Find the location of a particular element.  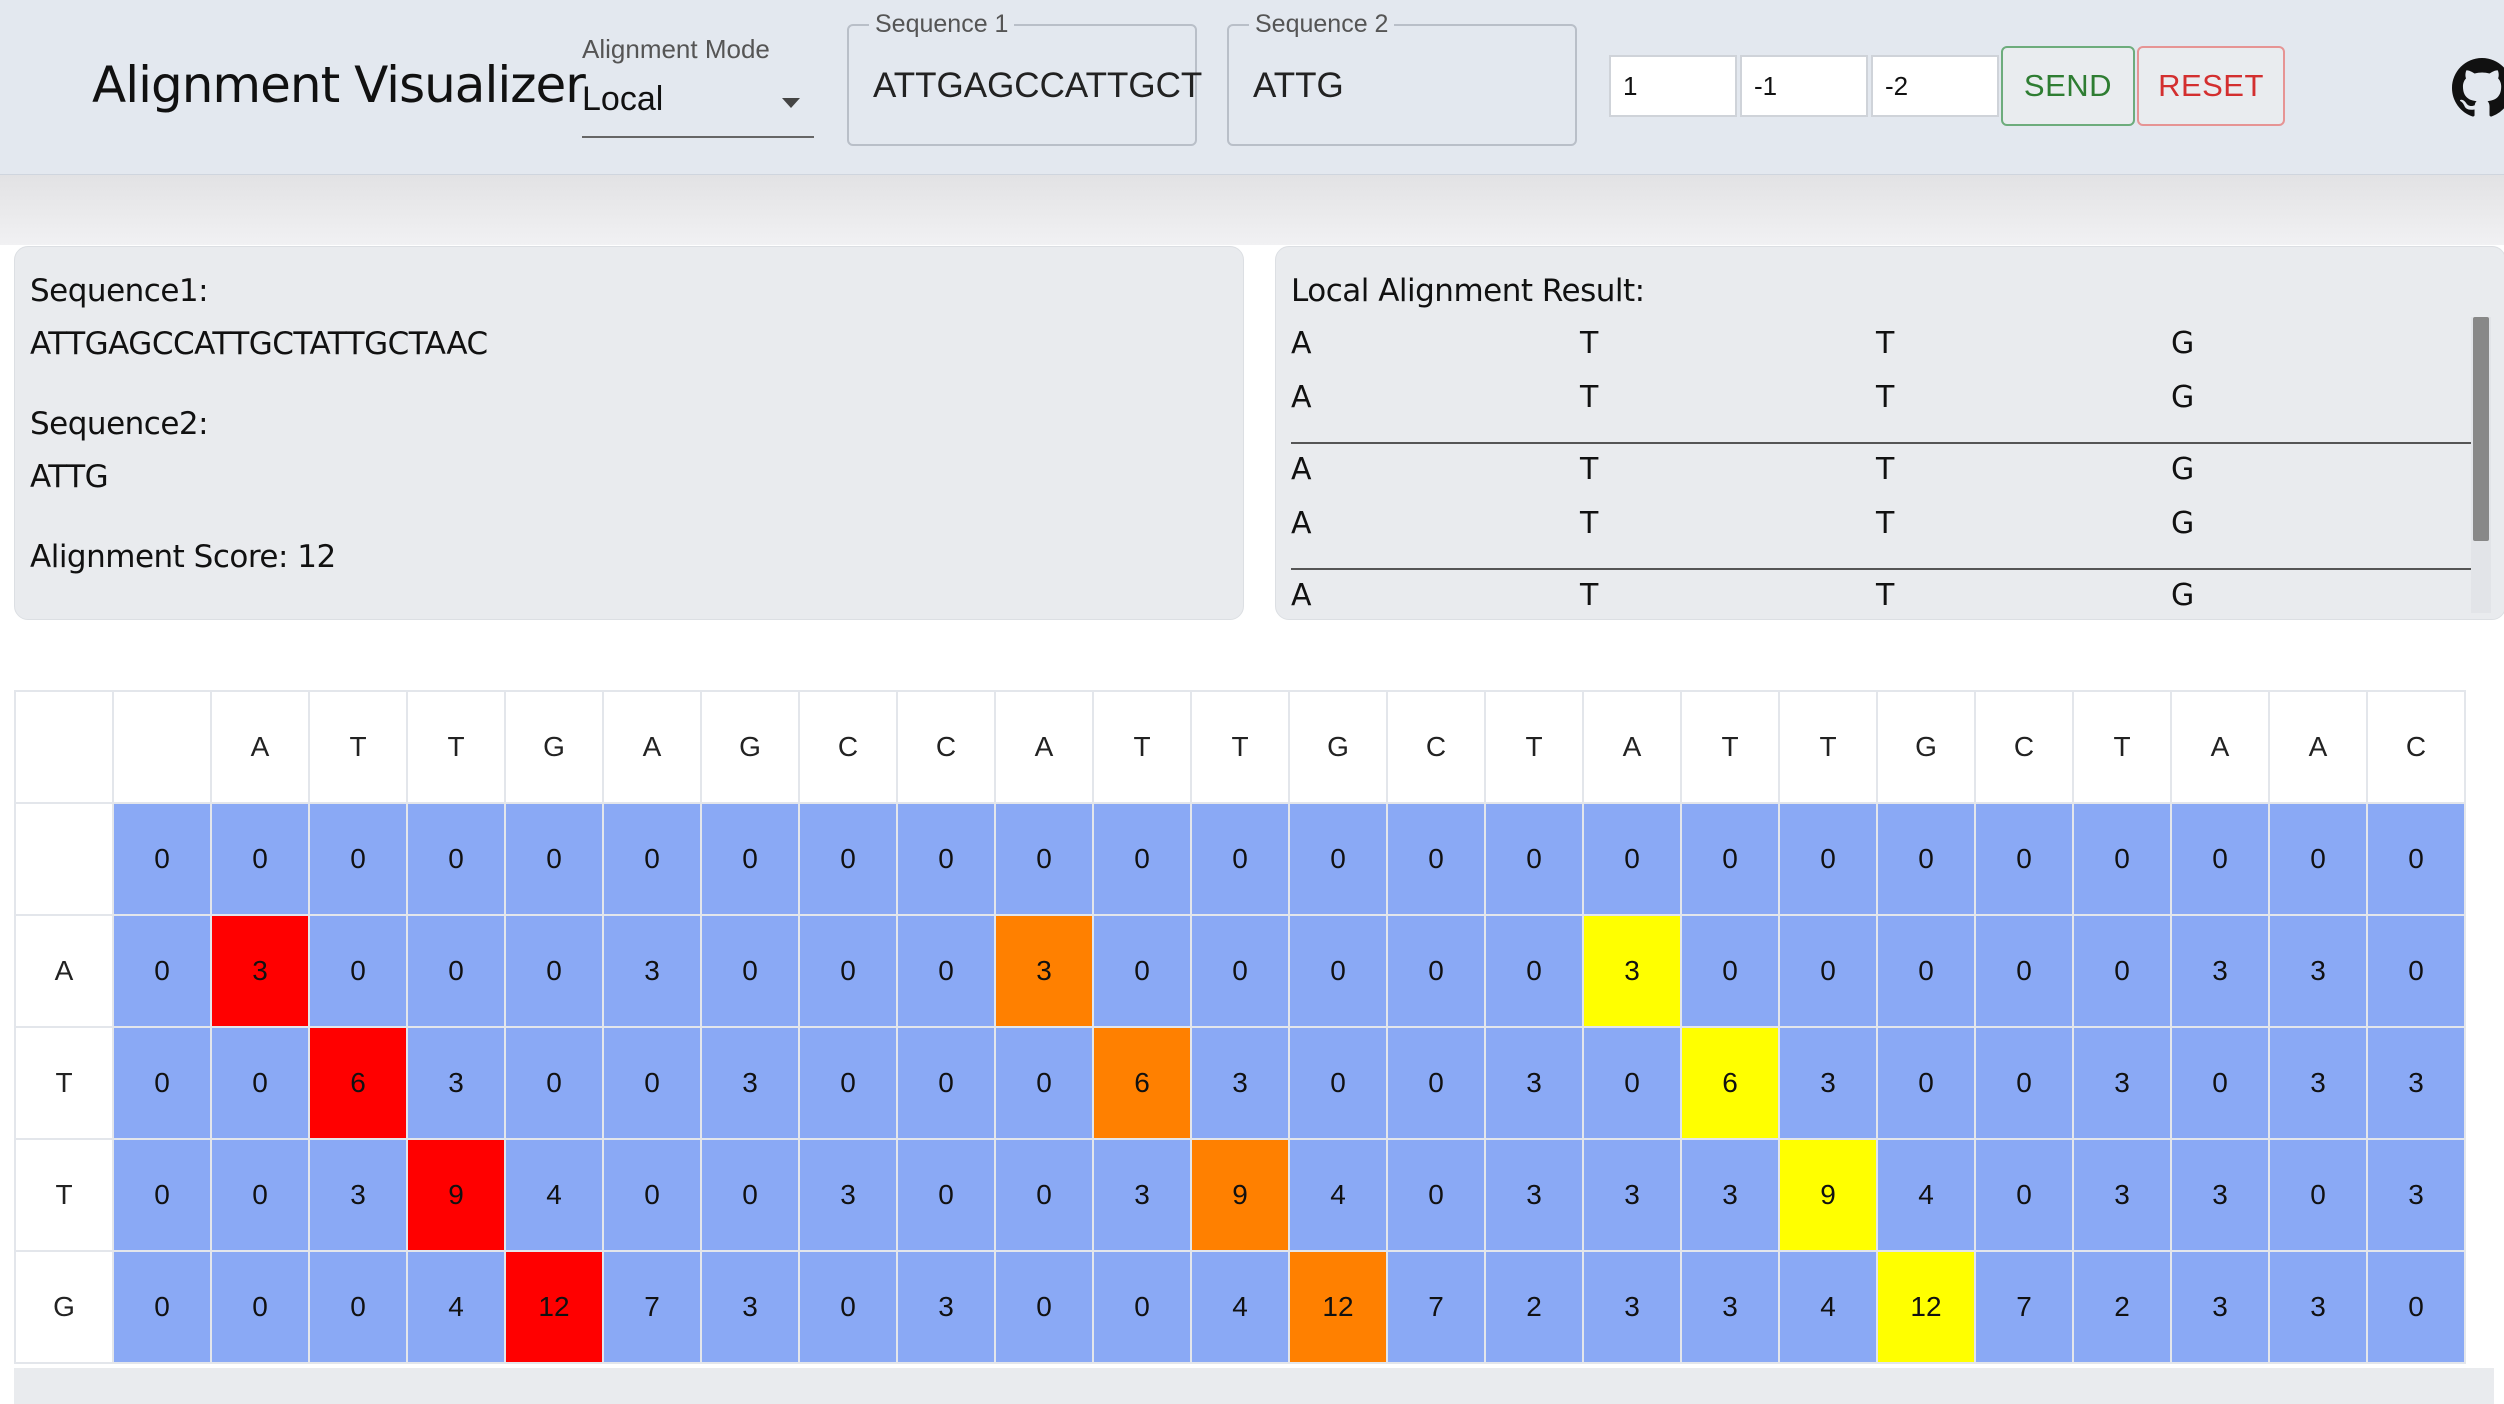

github-icon is located at coordinates (2478, 88).